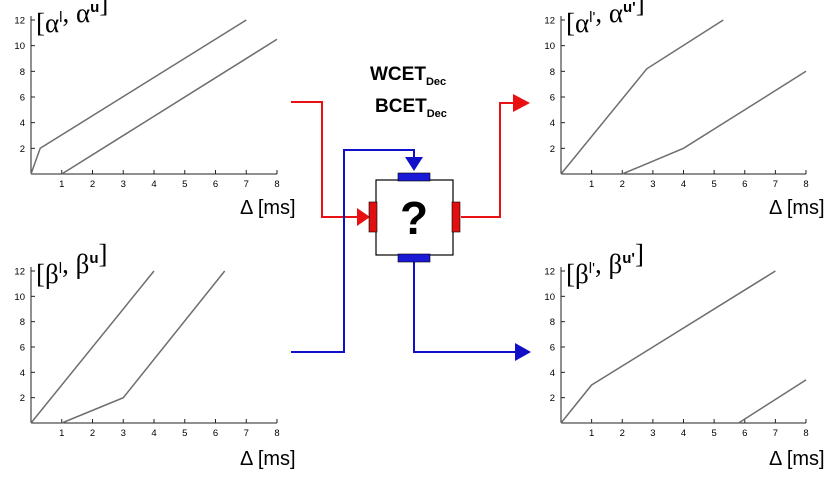  Describe the element at coordinates (363, 217) in the screenshot. I see `event-input-arrowhead` at that location.